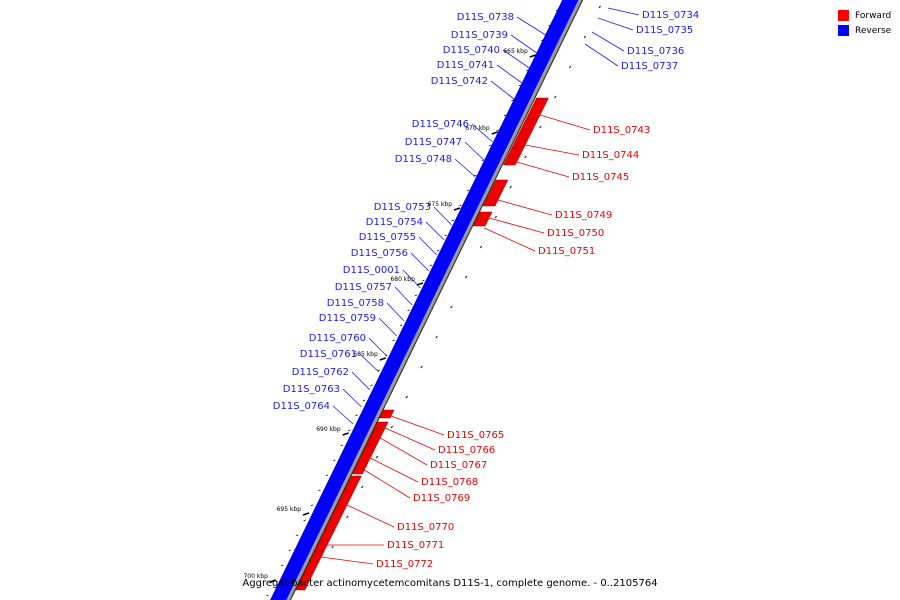  I want to click on forward-gene-label: D11S_0751, so click(566, 251).